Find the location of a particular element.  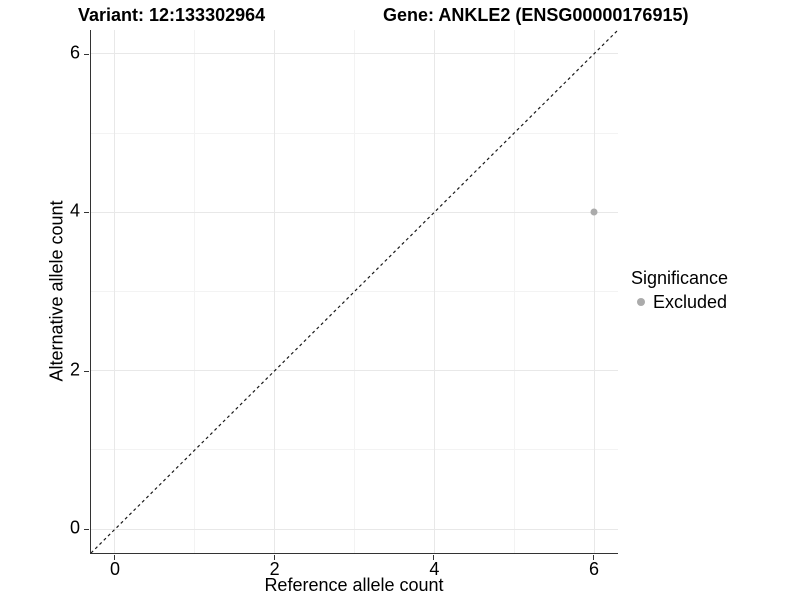

x-axis-title: Reference allele count is located at coordinates (354, 585).